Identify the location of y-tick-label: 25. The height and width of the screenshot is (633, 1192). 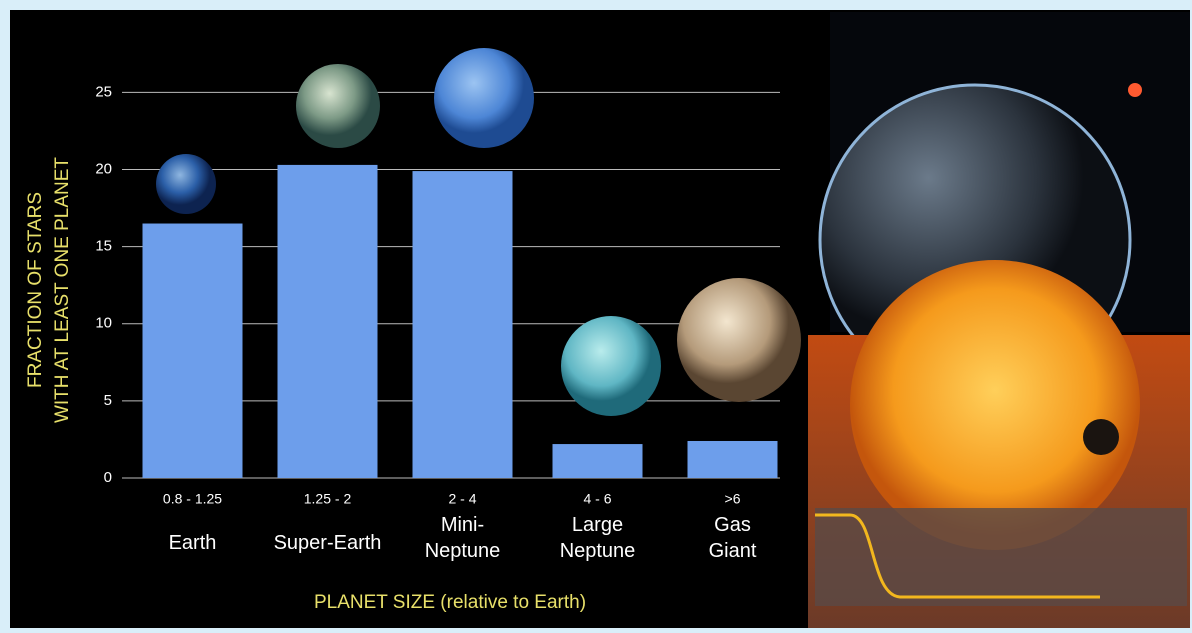
(103, 91).